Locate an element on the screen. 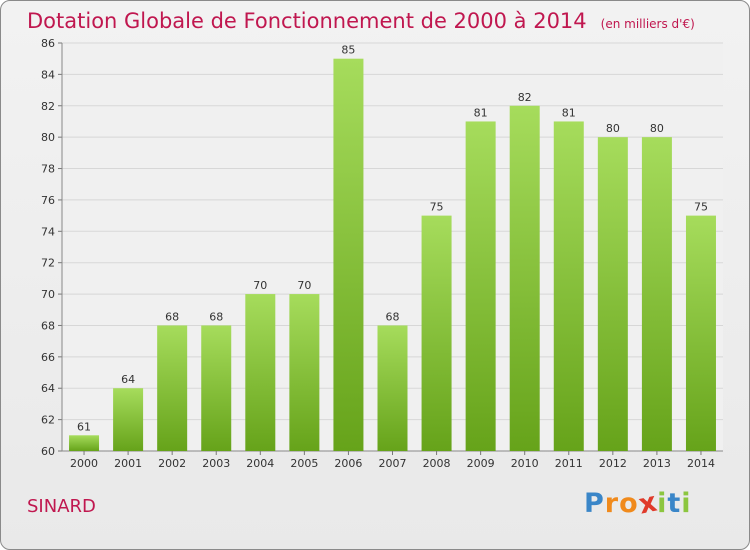  logo-letter: r is located at coordinates (612, 503).